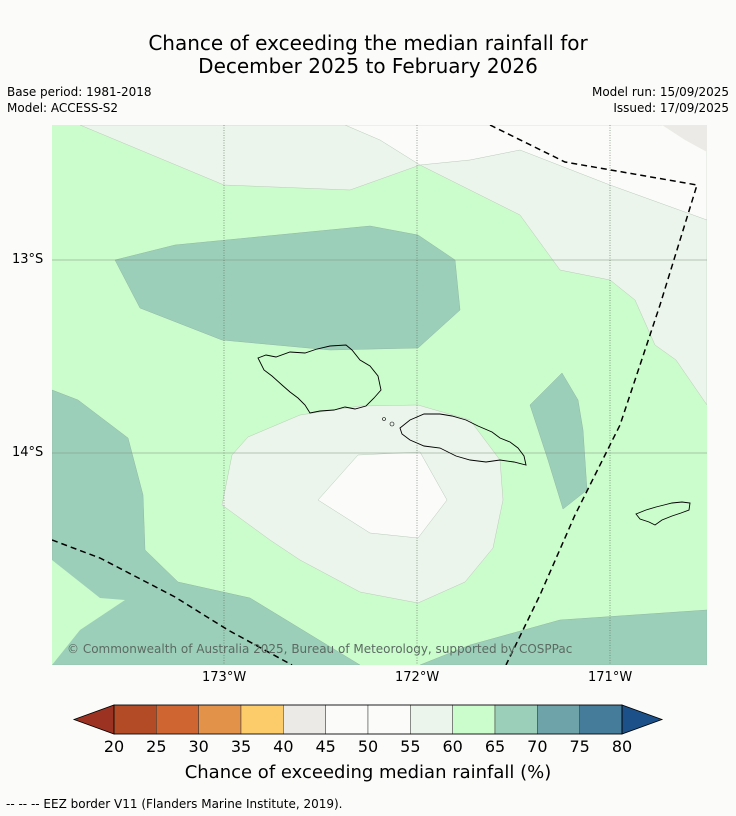 This screenshot has width=736, height=816. I want to click on colorbar-tick-label: 70, so click(537, 746).